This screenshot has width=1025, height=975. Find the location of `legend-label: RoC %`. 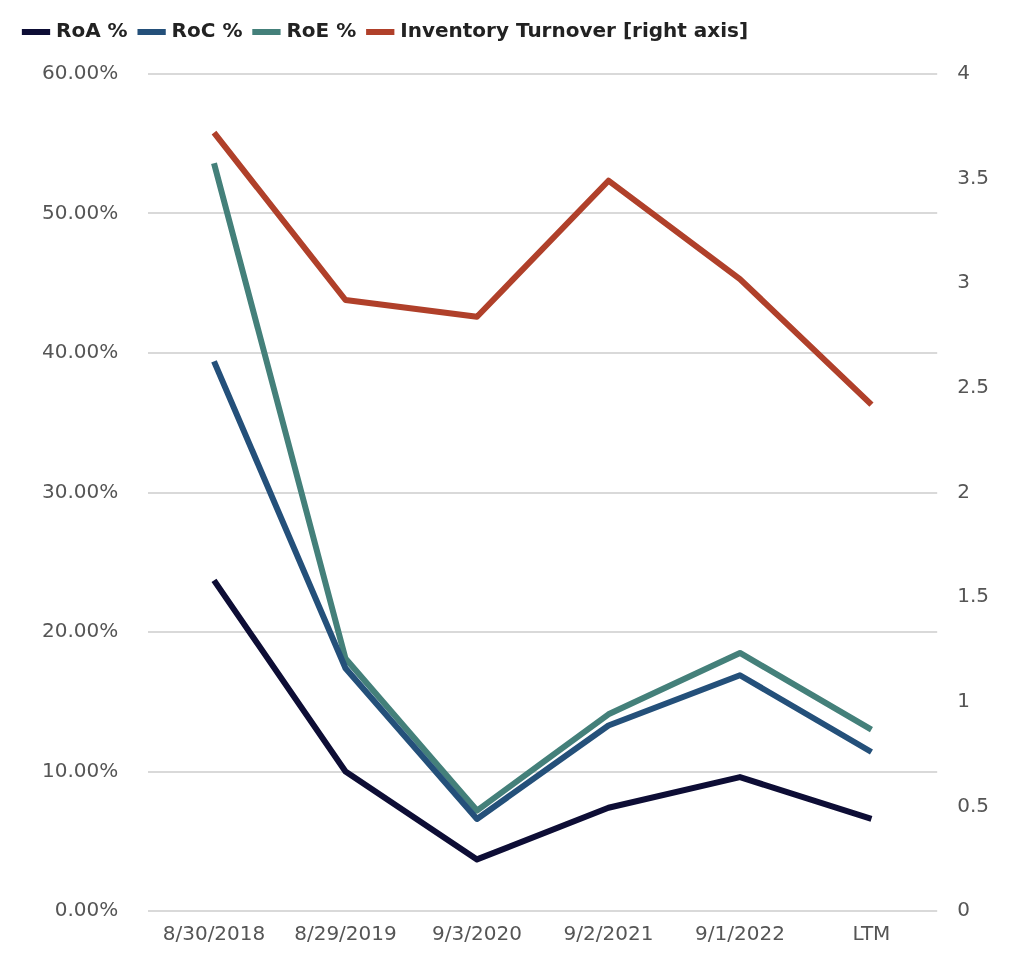

legend-label: RoC % is located at coordinates (207, 30).